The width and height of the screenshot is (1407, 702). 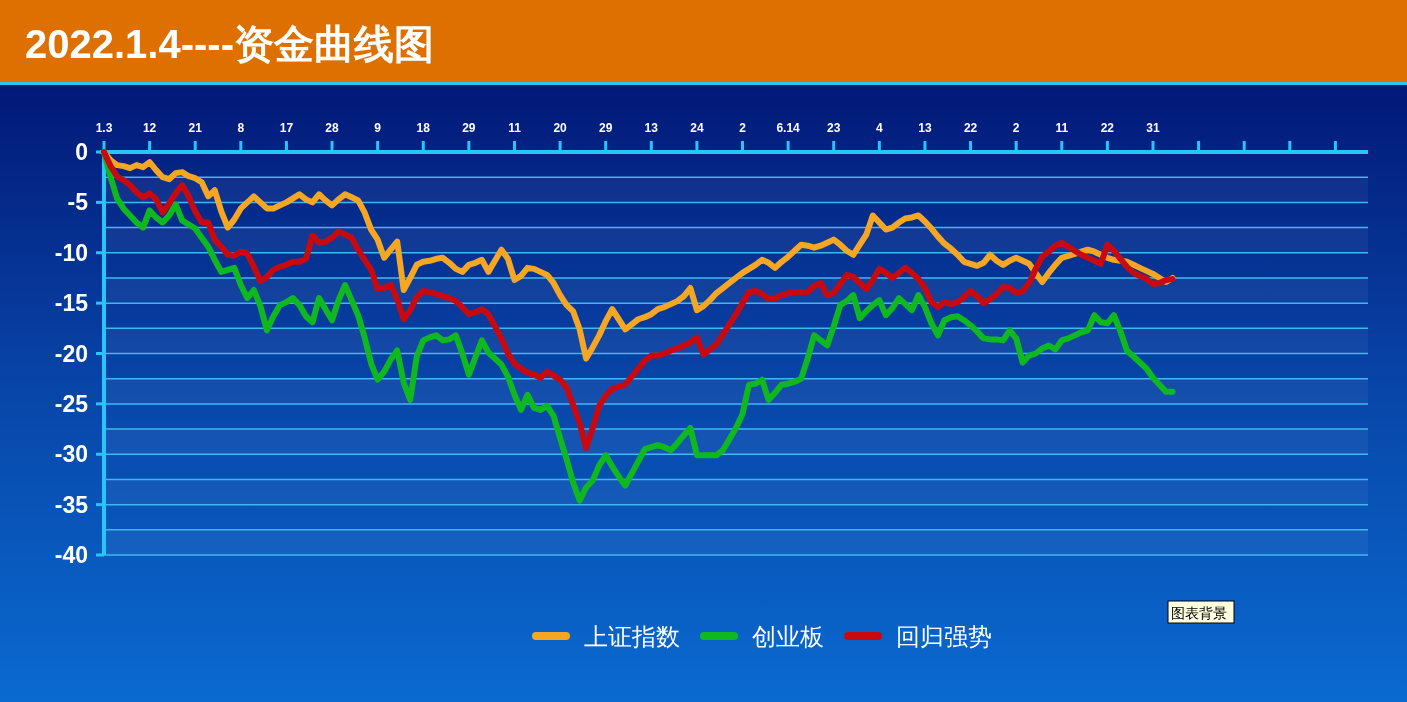 What do you see at coordinates (195, 128) in the screenshot?
I see `x-tick-label: 21` at bounding box center [195, 128].